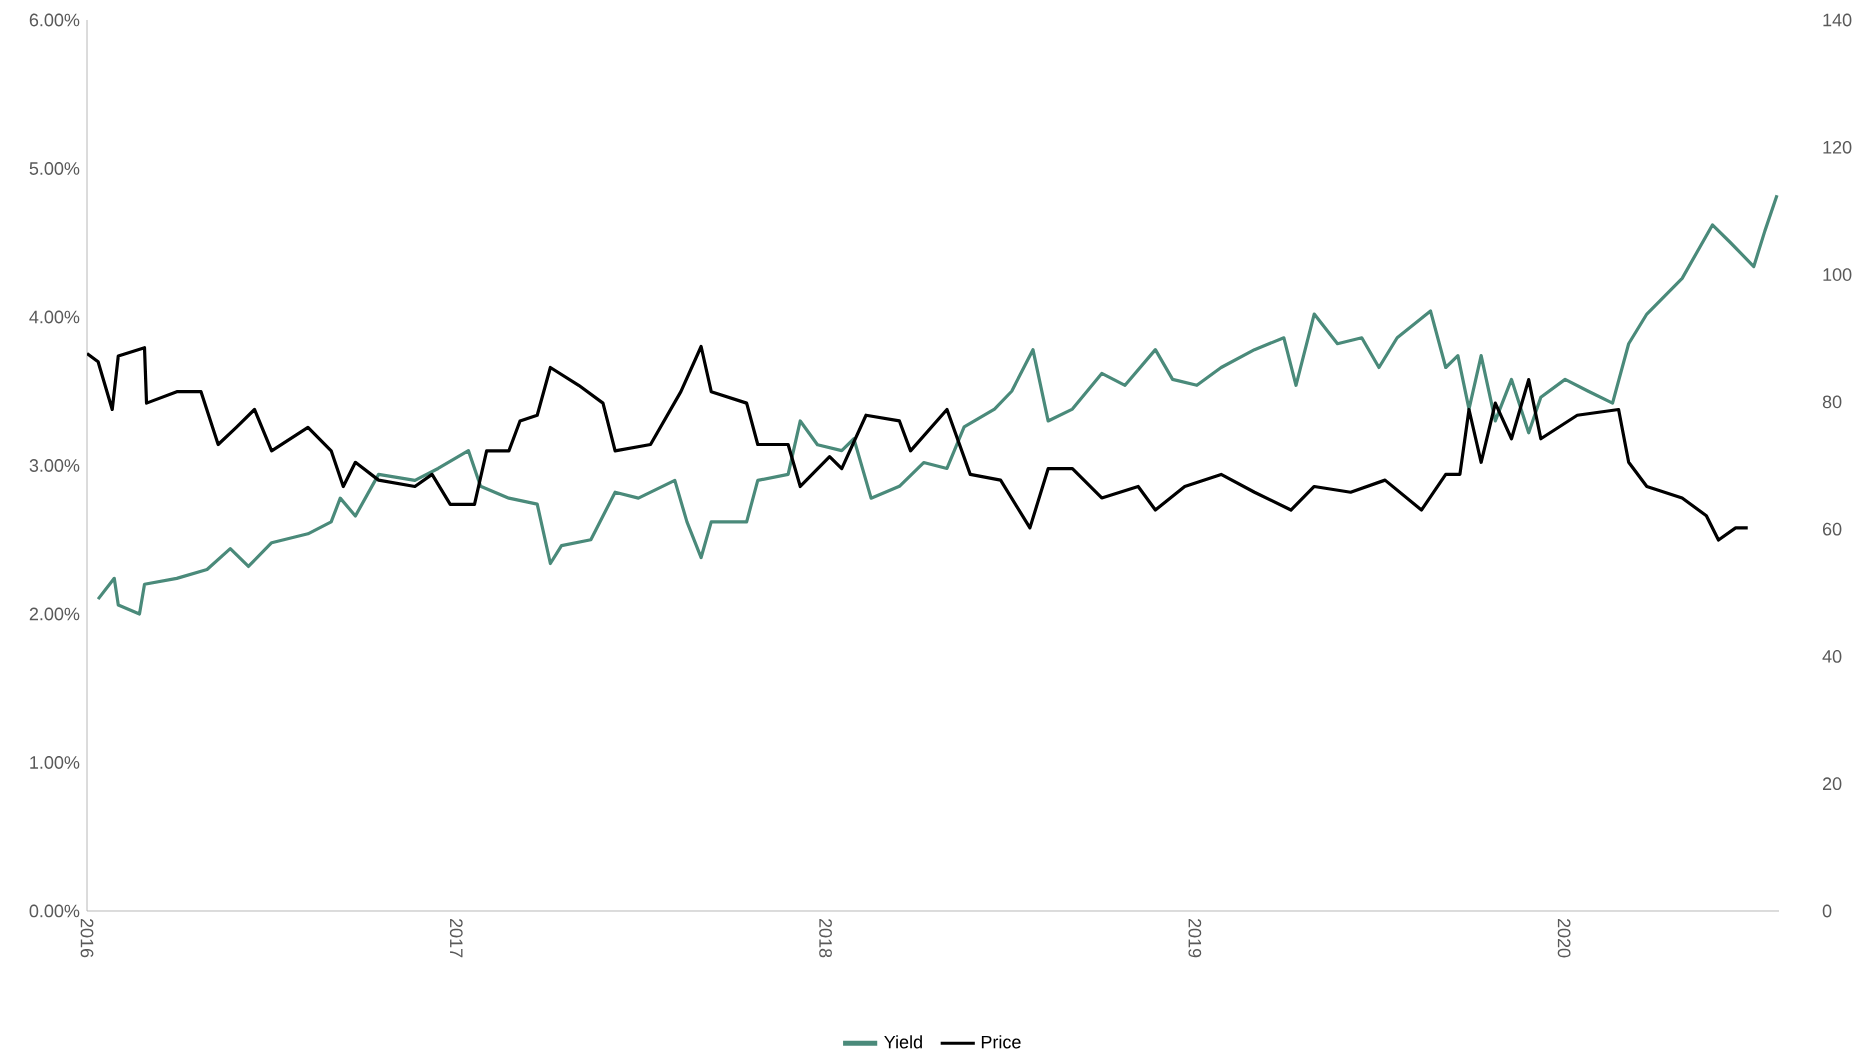 The width and height of the screenshot is (1860, 1059). Describe the element at coordinates (54, 911) in the screenshot. I see `y-tick-label: 0.00%` at that location.